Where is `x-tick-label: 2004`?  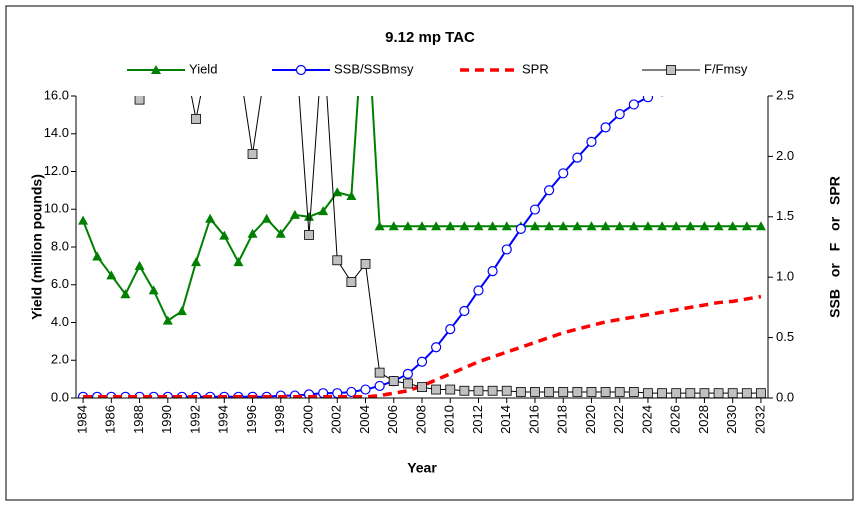
x-tick-label: 2004 is located at coordinates (364, 419).